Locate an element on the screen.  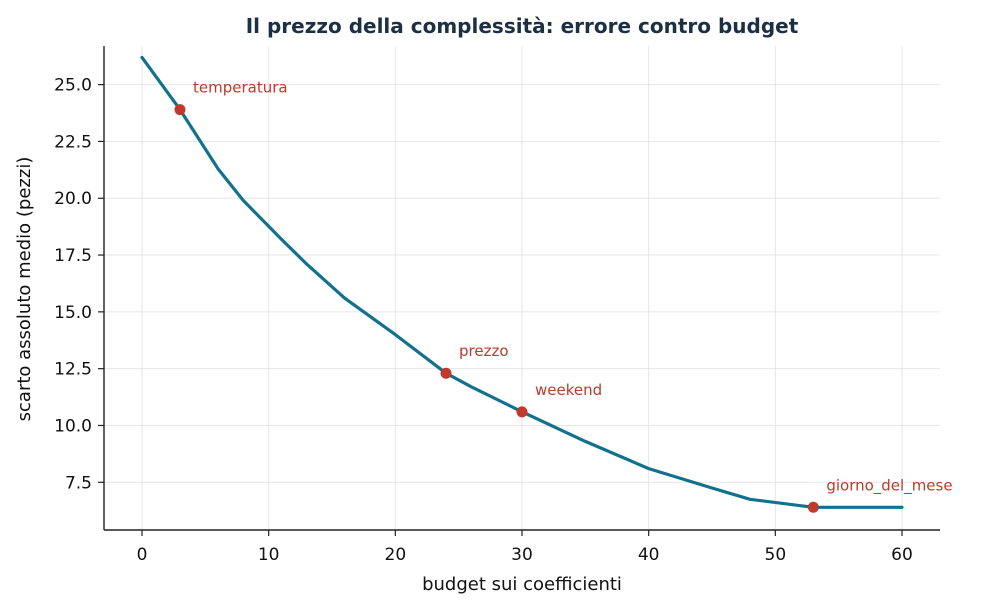
annotation-label: giorno_del_mese is located at coordinates (889, 485).